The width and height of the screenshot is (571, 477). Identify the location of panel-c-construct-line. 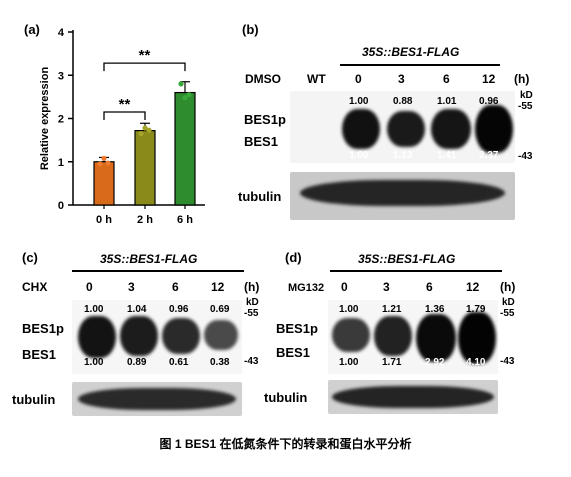
(158, 271).